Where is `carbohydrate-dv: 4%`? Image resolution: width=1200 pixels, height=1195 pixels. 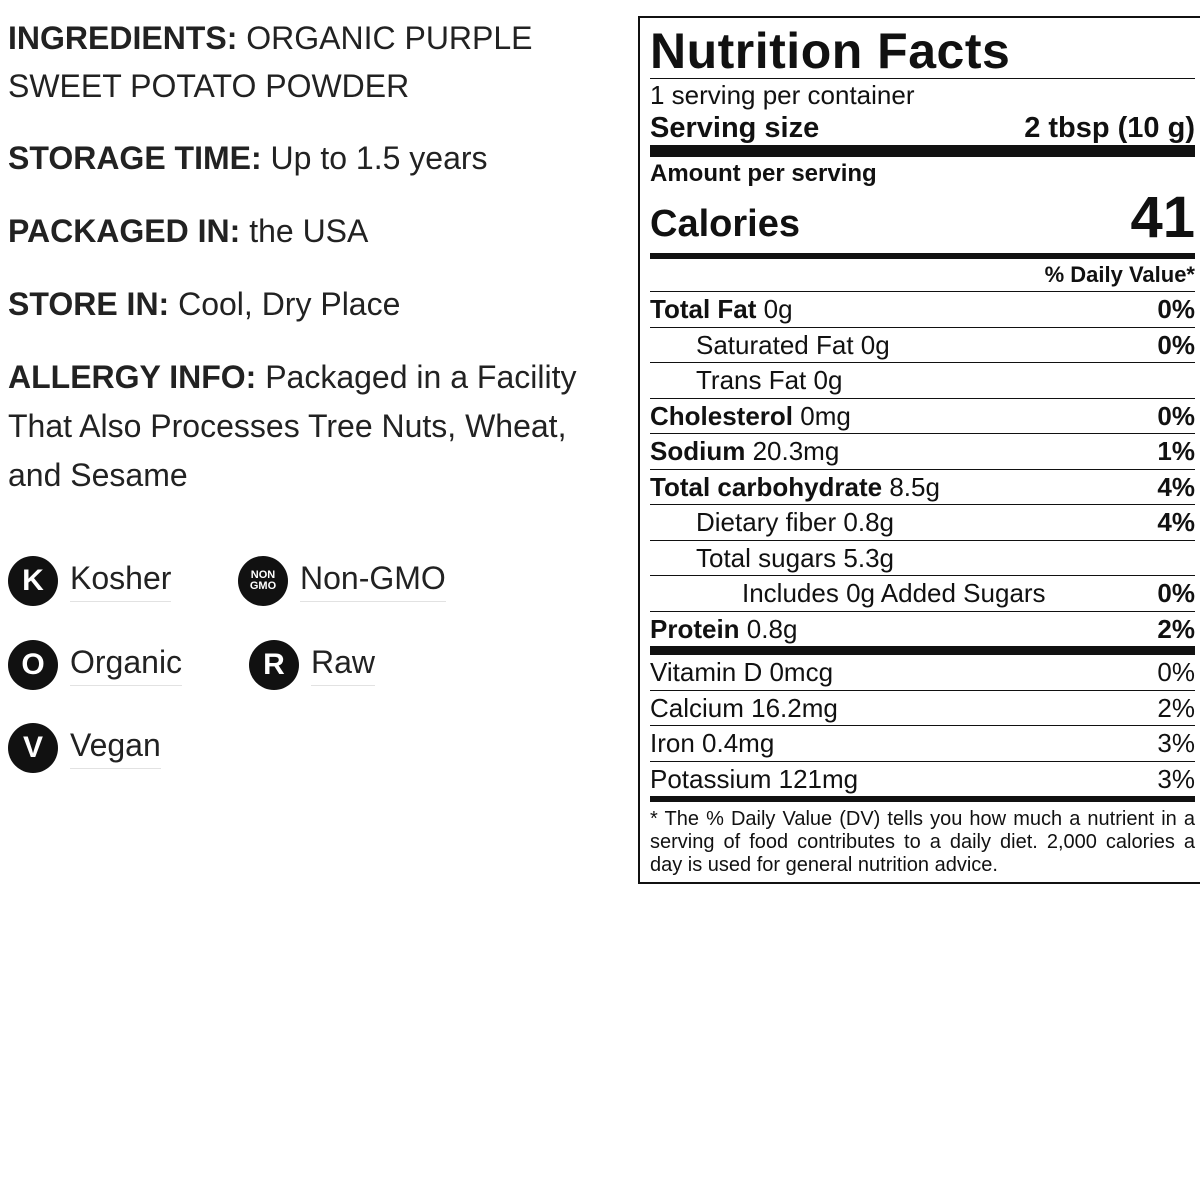 carbohydrate-dv: 4% is located at coordinates (1176, 486).